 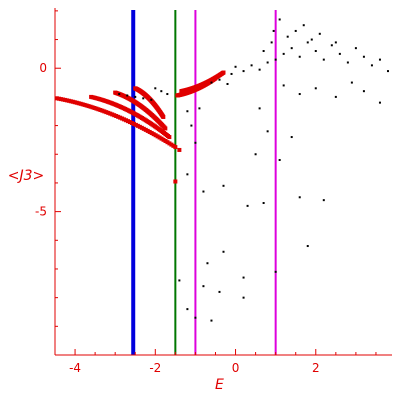 What do you see at coordinates (75, 368) in the screenshot?
I see `x-tick-label: -4` at bounding box center [75, 368].